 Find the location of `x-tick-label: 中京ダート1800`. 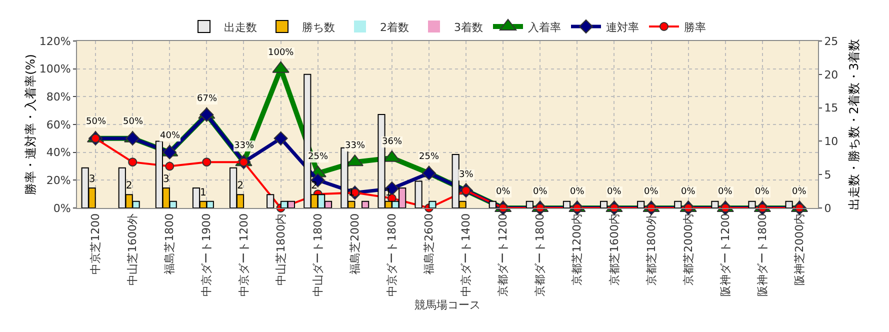

x-tick-label: 中京ダート1800 is located at coordinates (391, 254).